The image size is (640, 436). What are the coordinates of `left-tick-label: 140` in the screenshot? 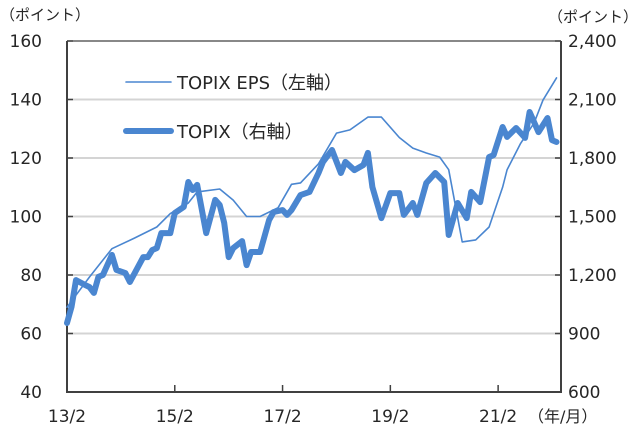 It's located at (26, 101).